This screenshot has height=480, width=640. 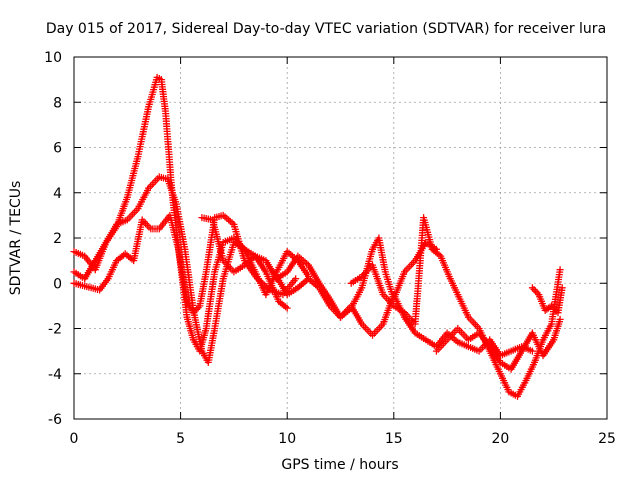 I want to click on y-tick-label: 8, so click(x=57, y=103).